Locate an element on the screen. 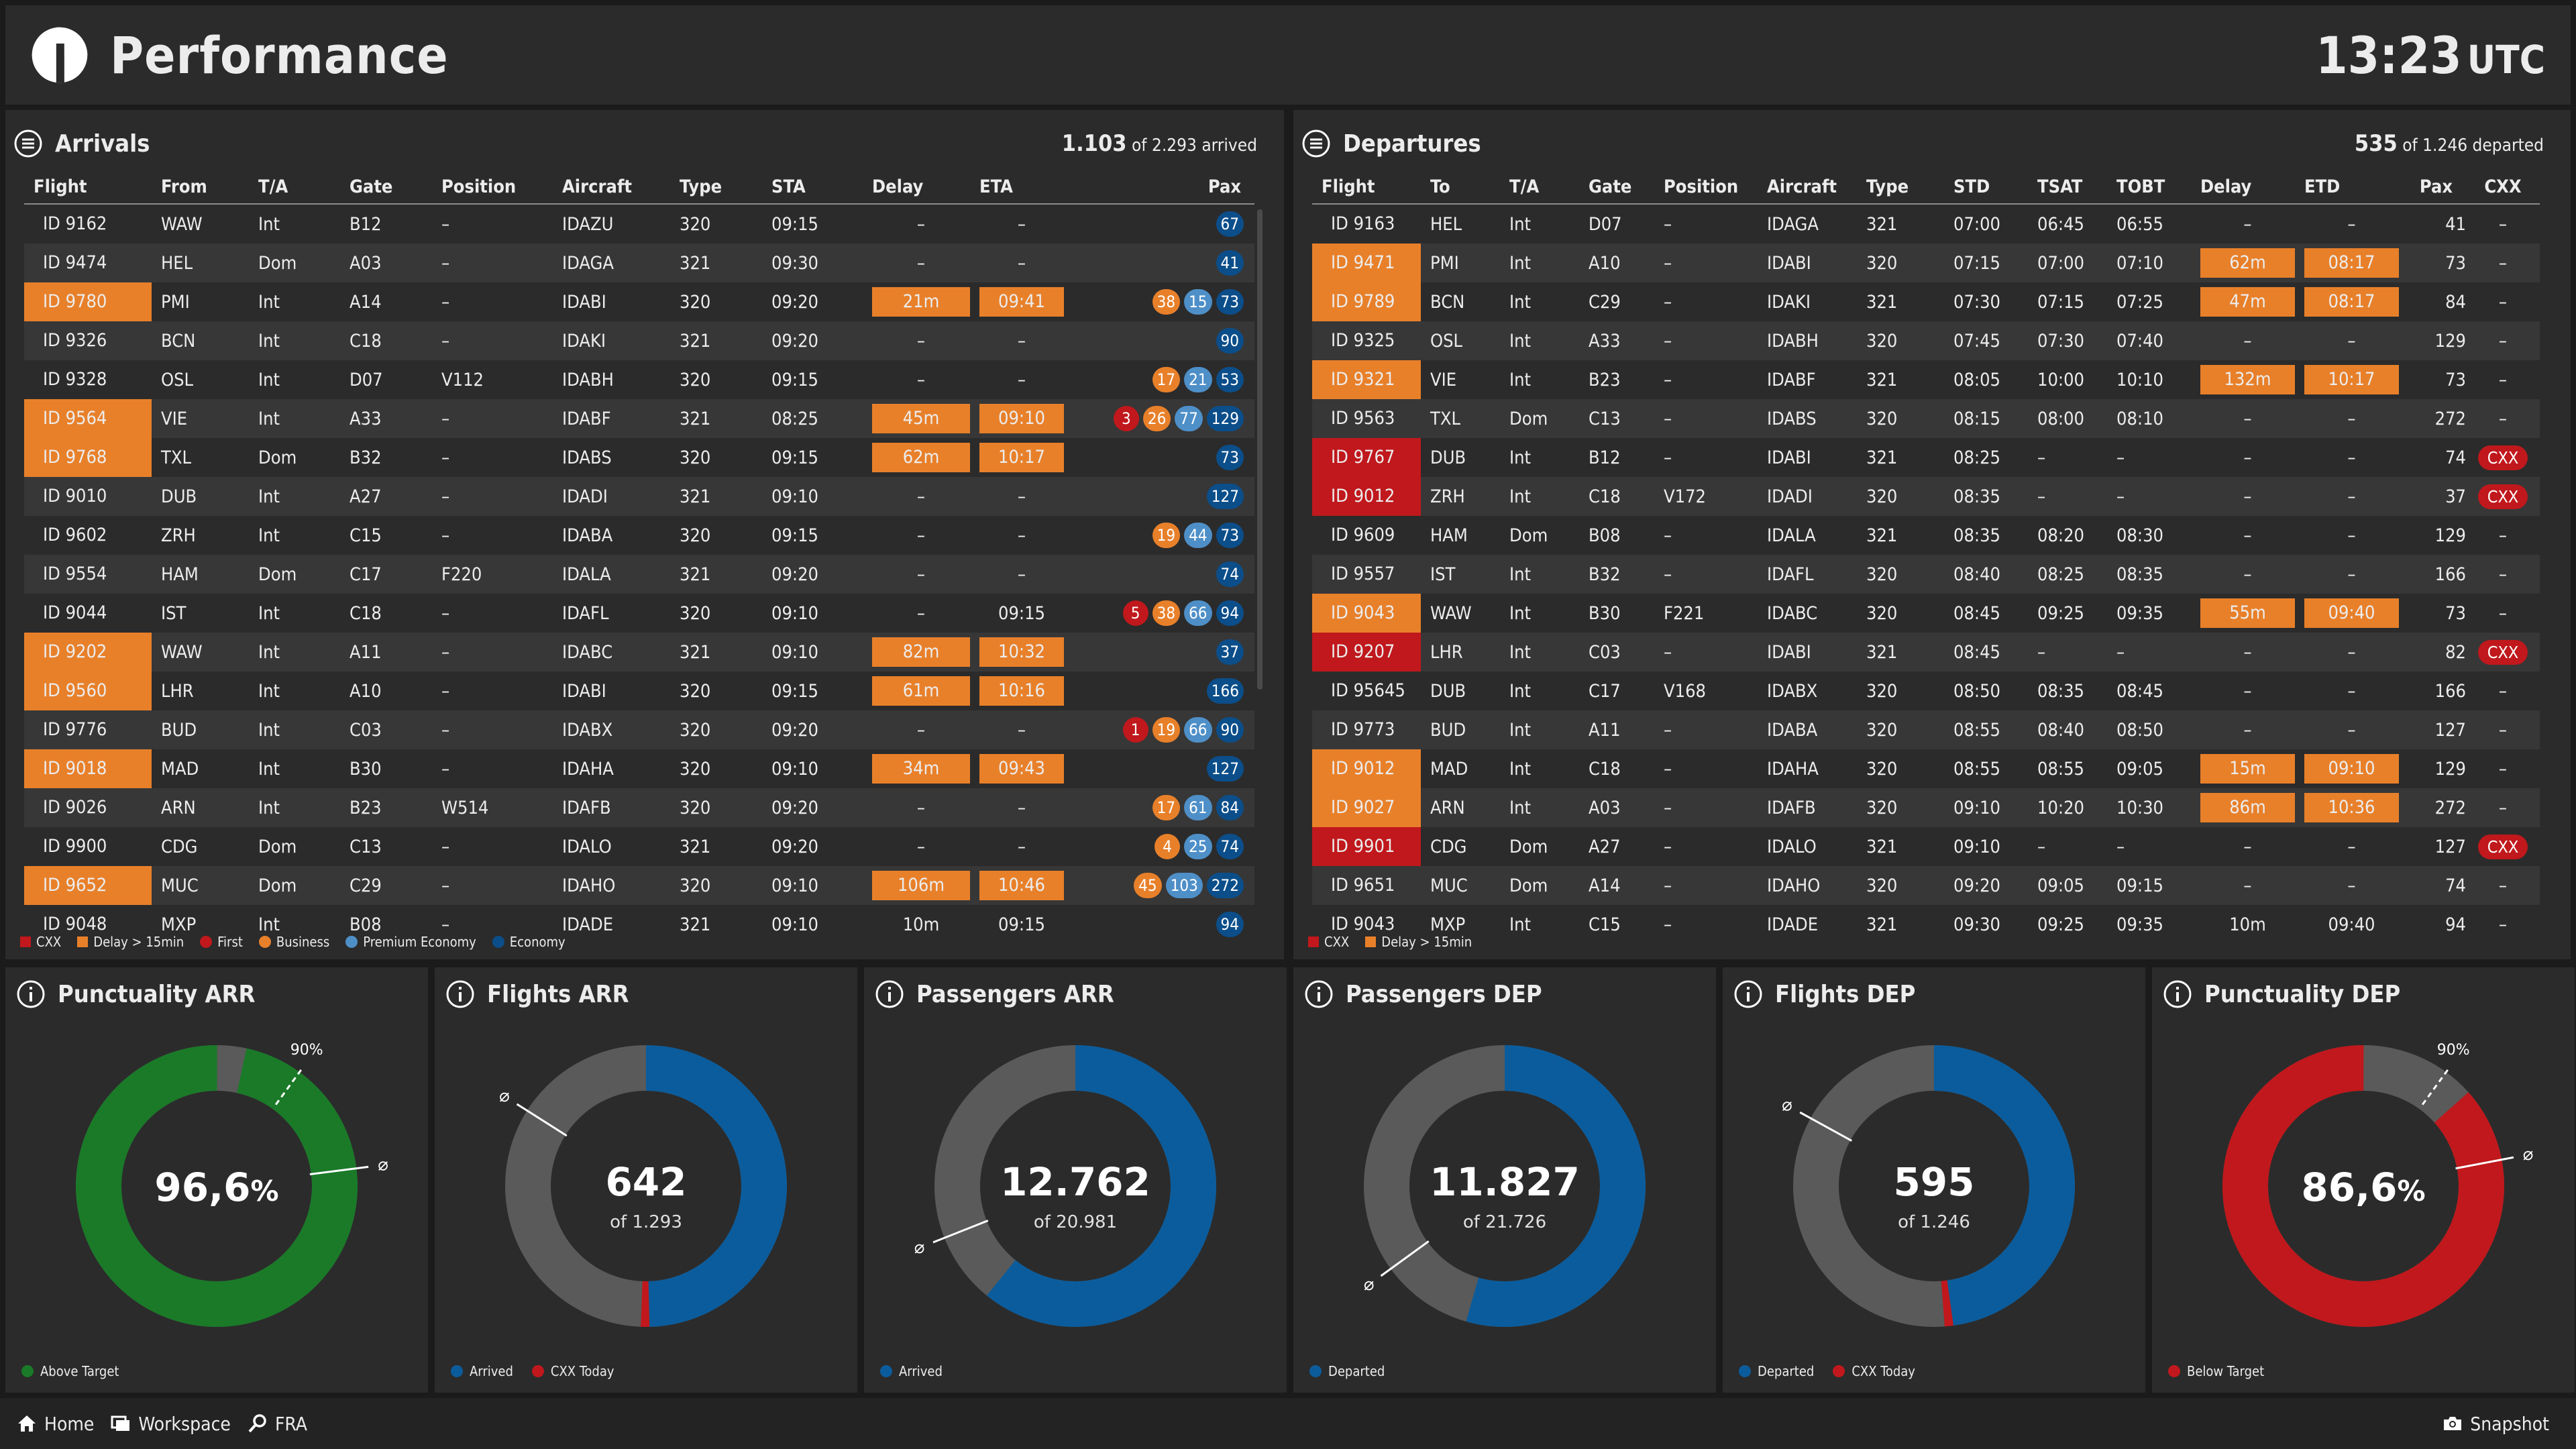 This screenshot has height=1449, width=2576. flight-number: ID 9207 is located at coordinates (1363, 651).